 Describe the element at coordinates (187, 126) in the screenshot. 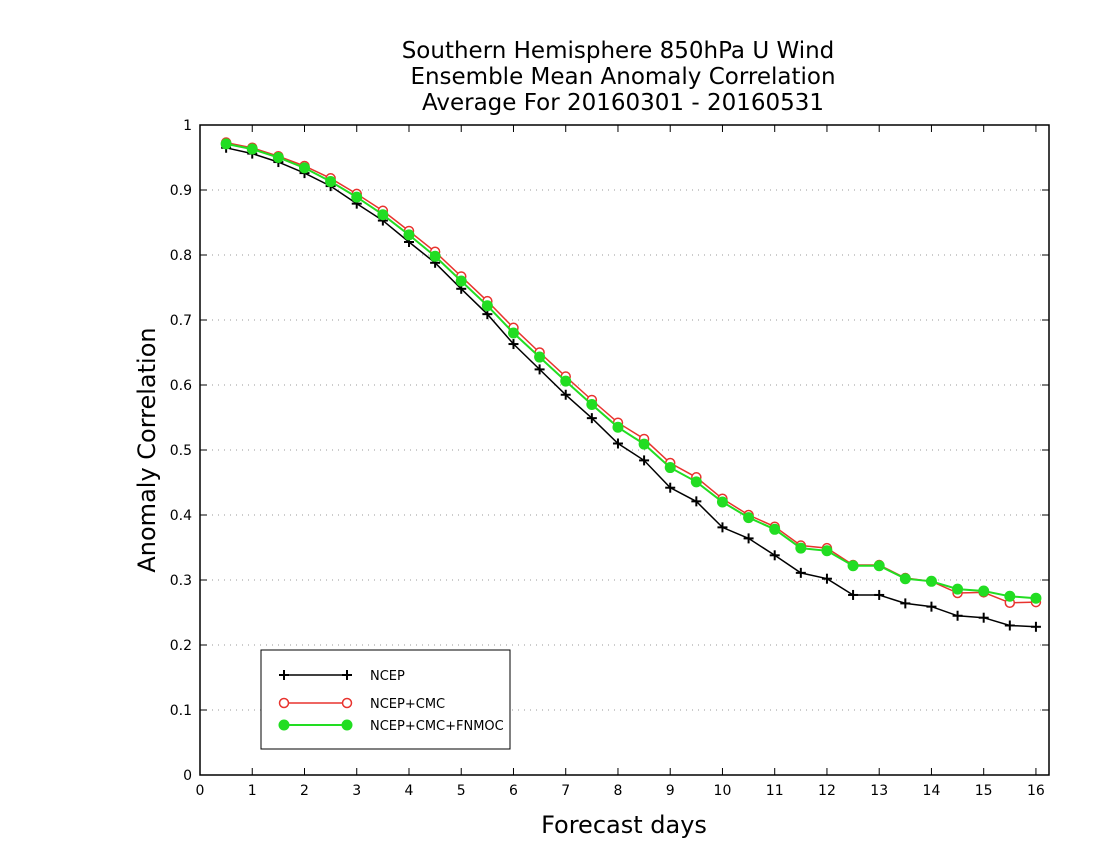

I see `y-tick-label: 1` at that location.